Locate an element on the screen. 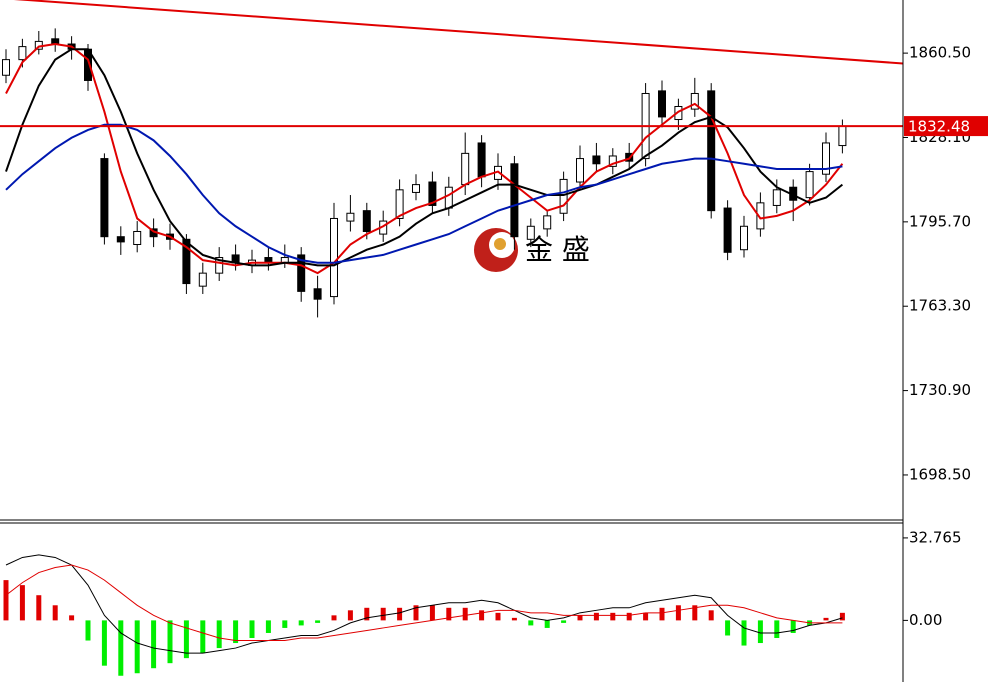 The height and width of the screenshot is (682, 988). watermark: 金 盛 is located at coordinates (532, 250).